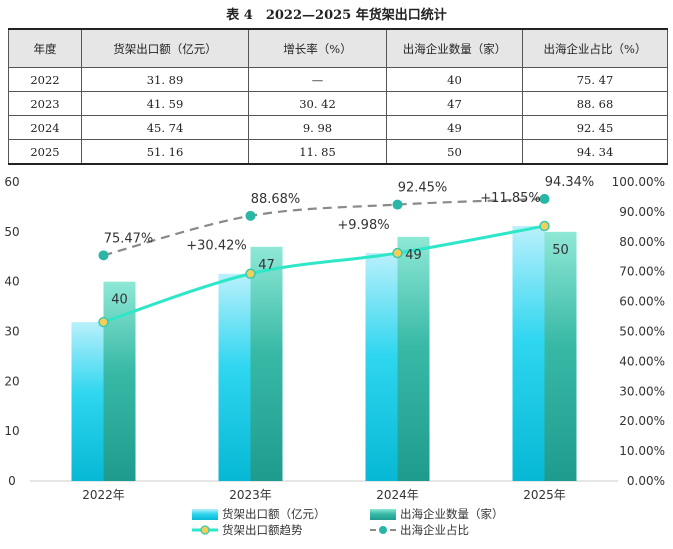  I want to click on table-cell: 40, so click(454, 79).